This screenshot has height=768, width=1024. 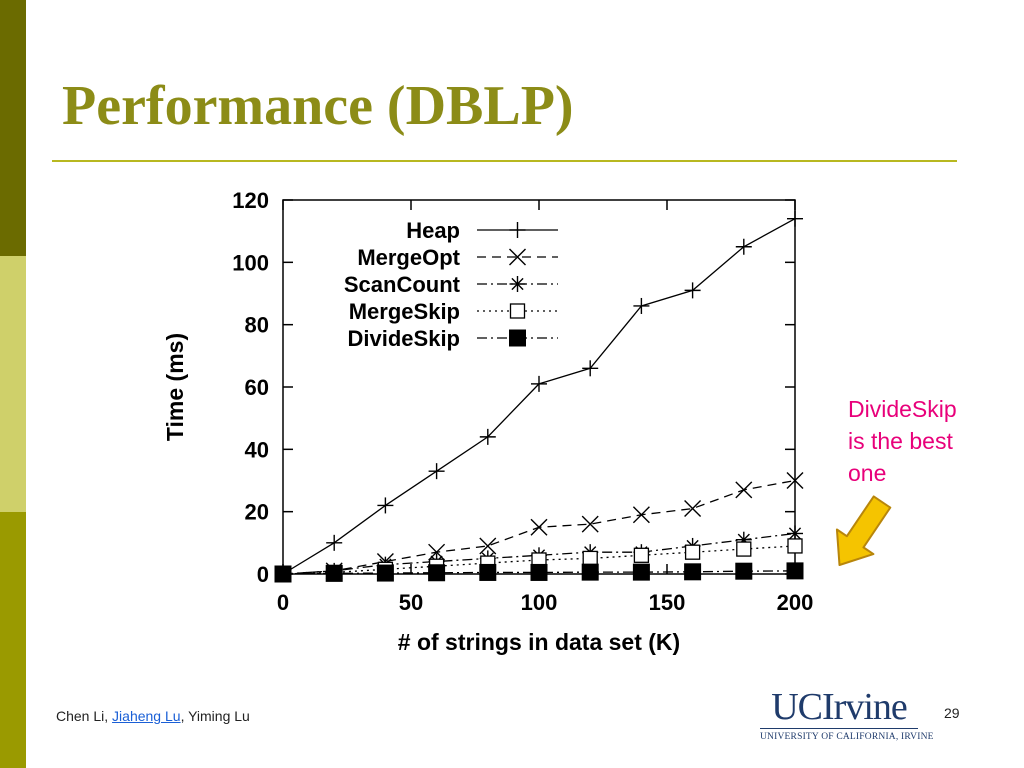 I want to click on legend-marker-heap, so click(x=517, y=230).